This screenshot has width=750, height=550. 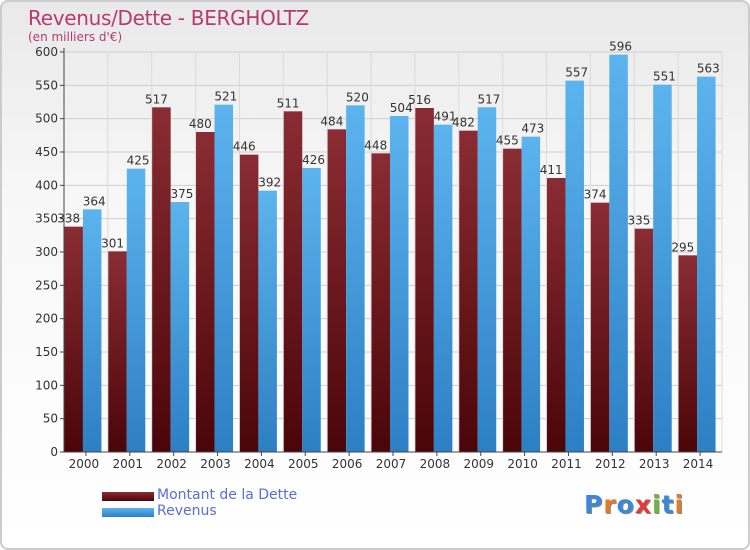 What do you see at coordinates (576, 73) in the screenshot?
I see `data-label-revenue-2011: 557` at bounding box center [576, 73].